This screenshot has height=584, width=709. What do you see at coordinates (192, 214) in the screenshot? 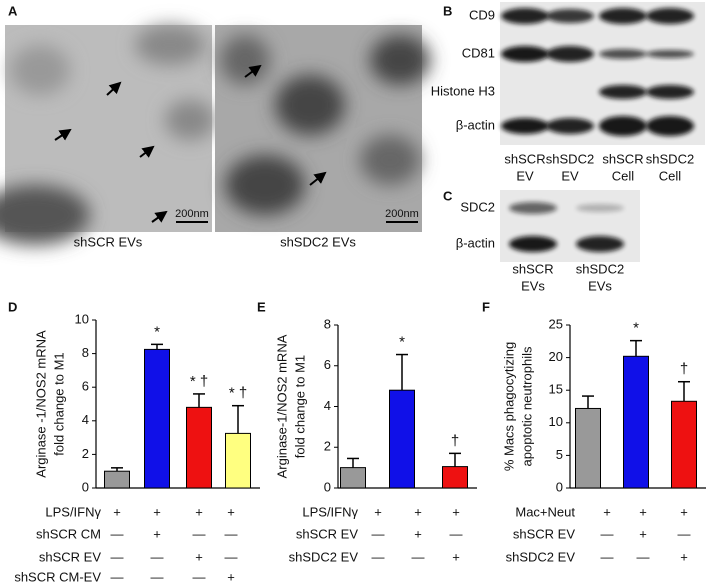
I see `scale-bar-label: 200nm` at bounding box center [192, 214].